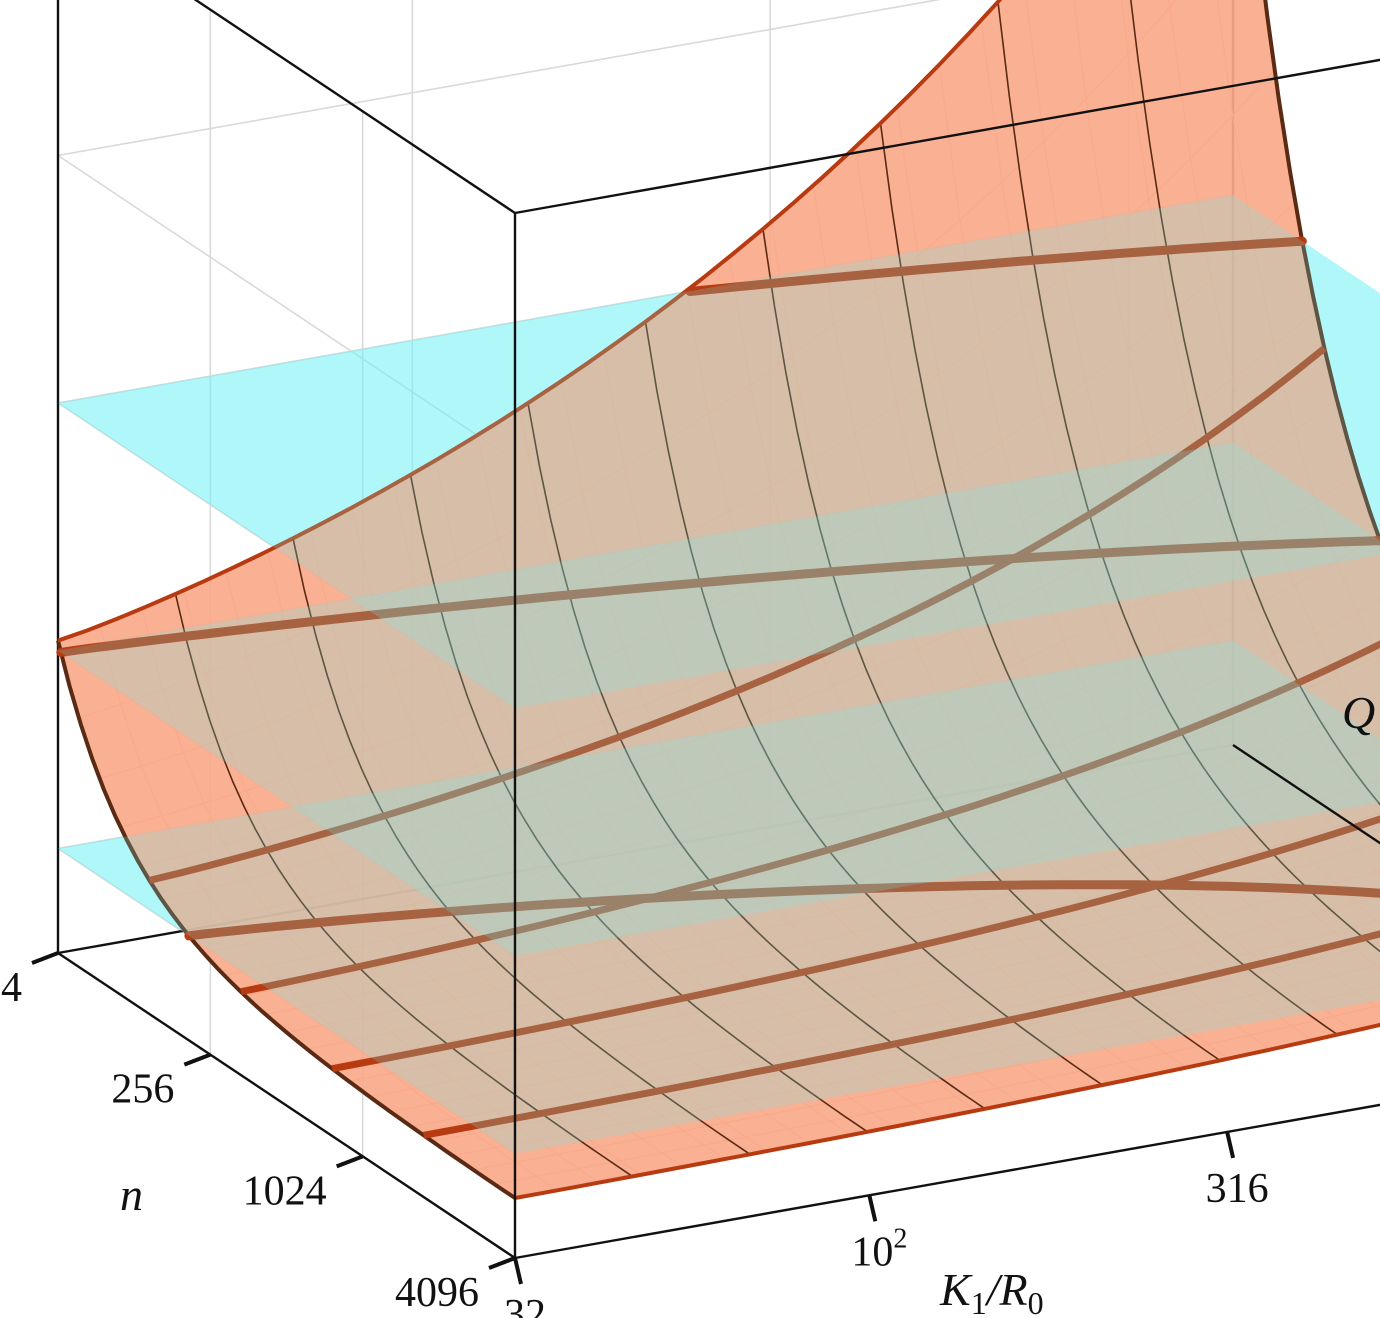 This screenshot has height=1318, width=1380. Describe the element at coordinates (1237, 1189) in the screenshot. I see `x-tick-label-2: 316` at that location.